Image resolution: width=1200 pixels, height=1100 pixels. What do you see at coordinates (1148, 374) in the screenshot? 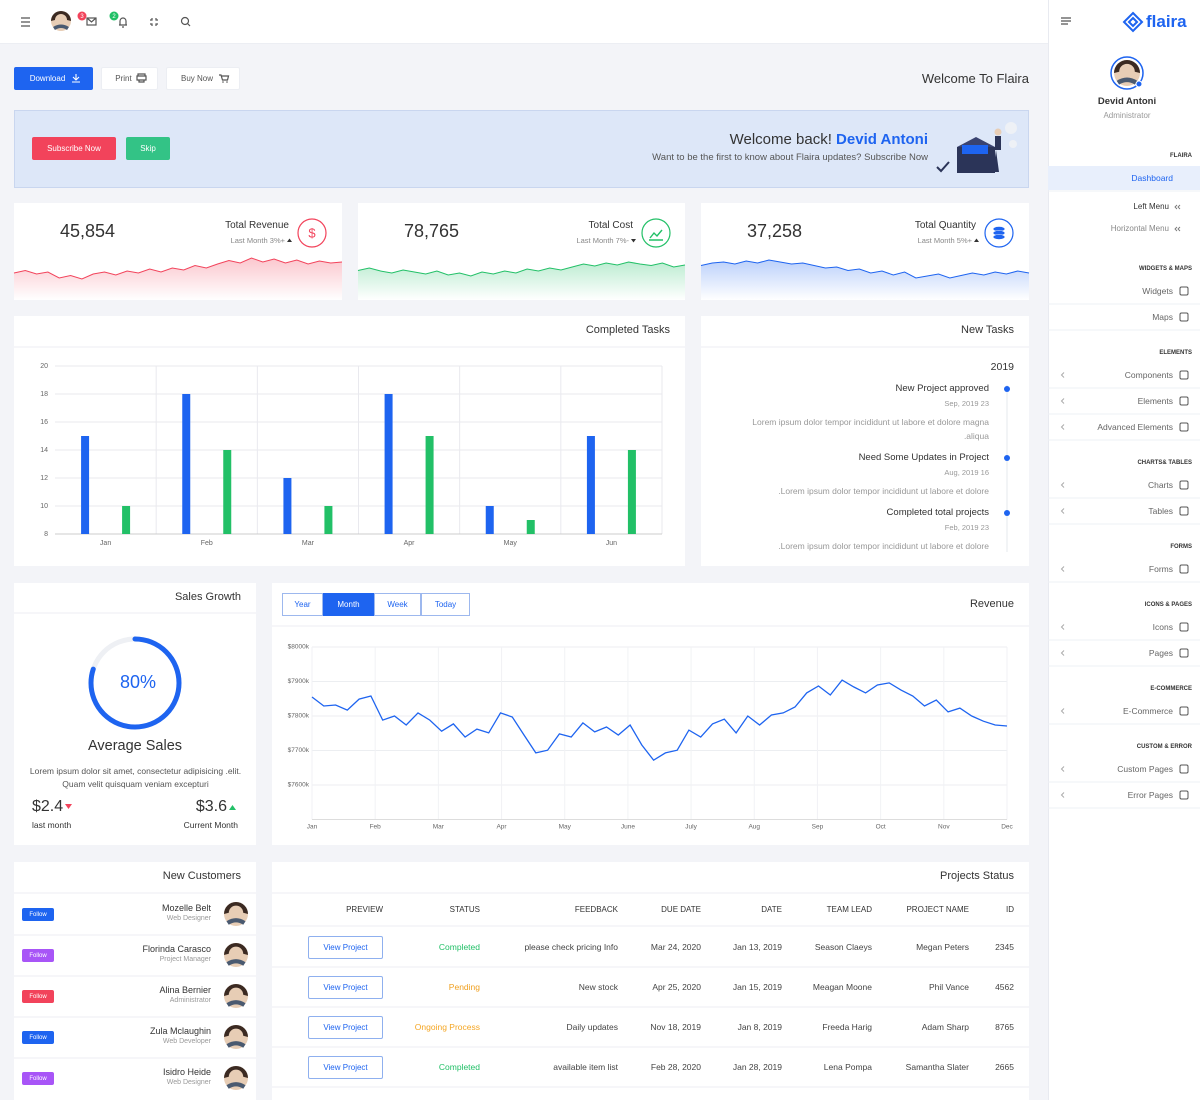
I see `sidebar-item: Components` at bounding box center [1148, 374].